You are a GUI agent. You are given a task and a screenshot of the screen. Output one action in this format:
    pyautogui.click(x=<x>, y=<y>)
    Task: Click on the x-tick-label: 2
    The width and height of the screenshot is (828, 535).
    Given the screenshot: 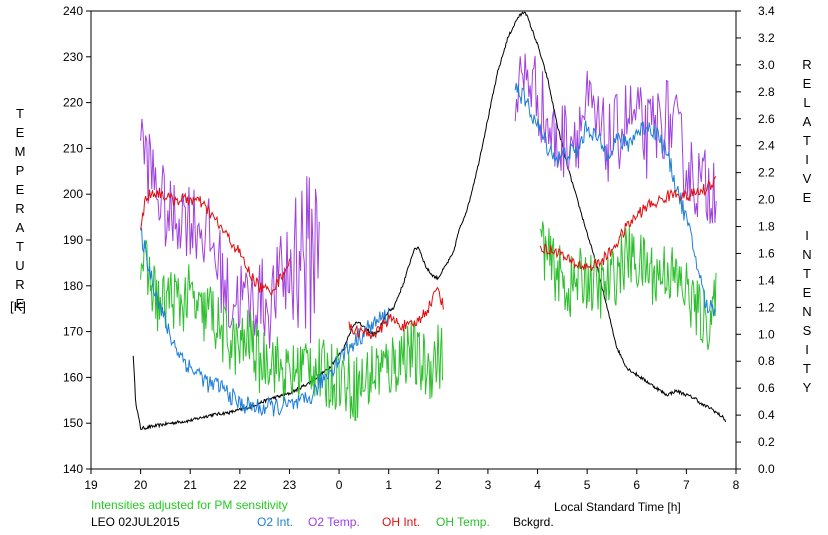 What is the action you would take?
    pyautogui.click(x=438, y=485)
    